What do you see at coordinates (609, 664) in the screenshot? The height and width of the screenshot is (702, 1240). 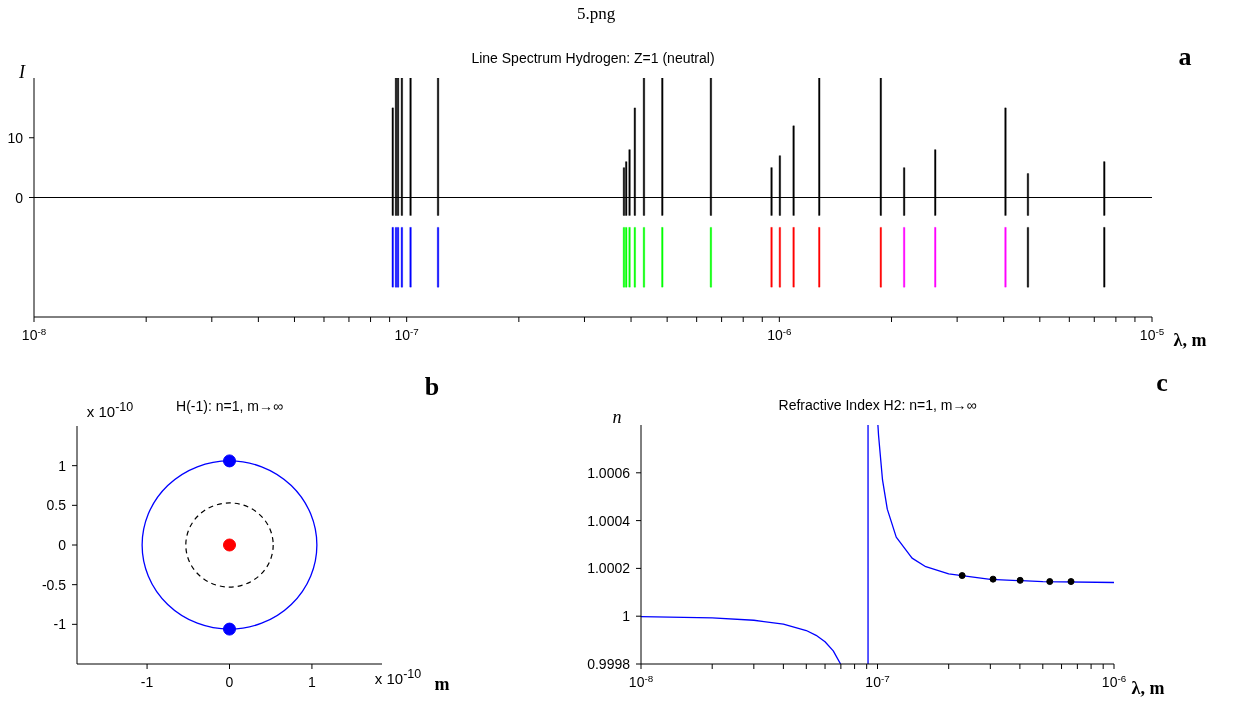 I see `y-tick-label: 0.9998` at bounding box center [609, 664].